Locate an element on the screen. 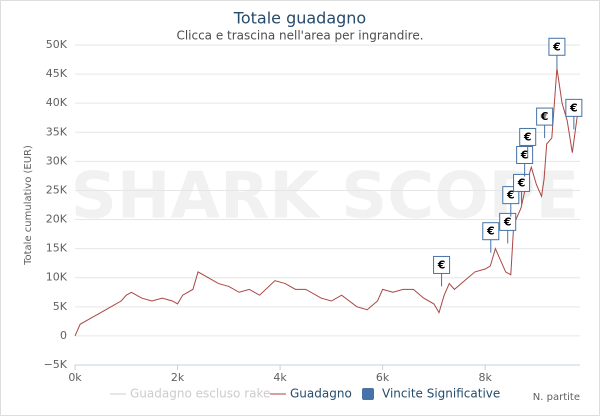 The width and height of the screenshot is (600, 416). y-tick-label: 0 is located at coordinates (63, 335).